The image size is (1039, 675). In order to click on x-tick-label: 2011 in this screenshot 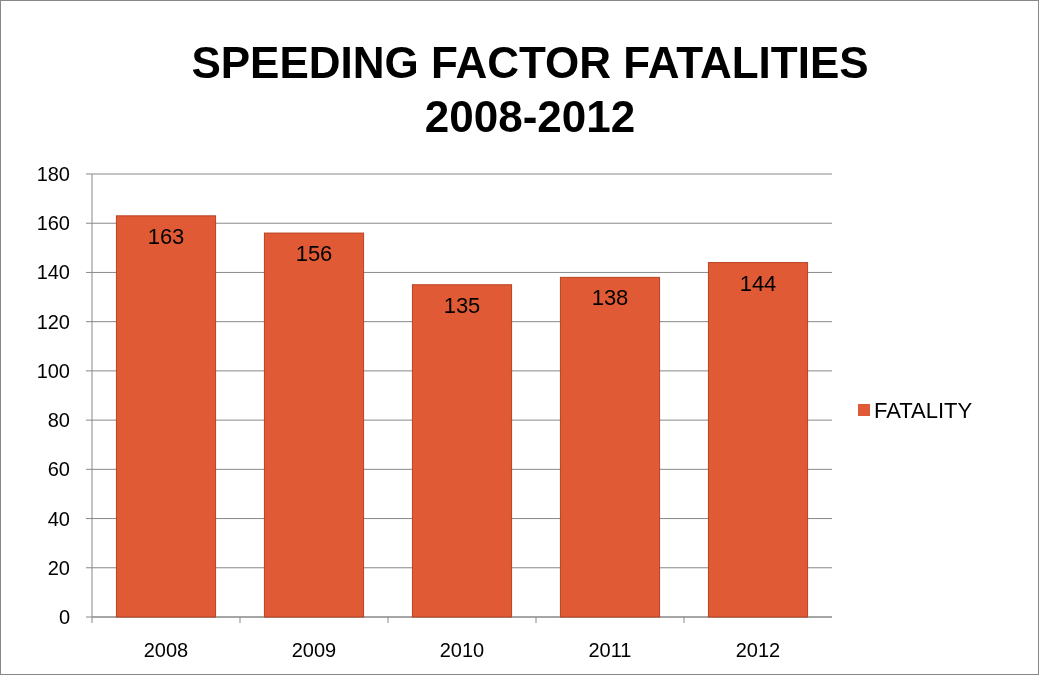, I will do `click(610, 650)`.